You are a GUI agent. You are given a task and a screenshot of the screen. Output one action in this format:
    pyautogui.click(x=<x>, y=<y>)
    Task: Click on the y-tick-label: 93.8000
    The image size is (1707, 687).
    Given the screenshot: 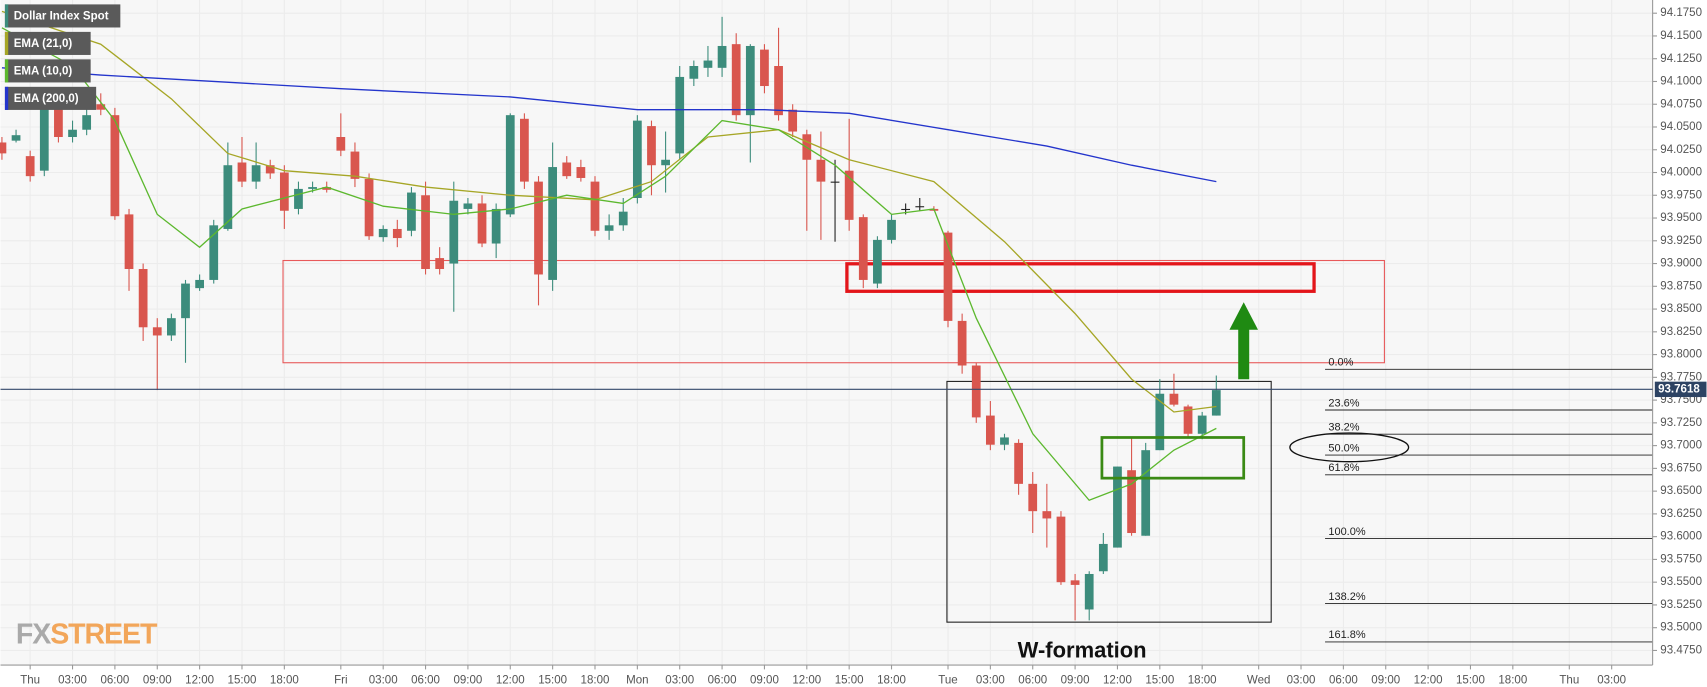 What is the action you would take?
    pyautogui.click(x=1681, y=355)
    